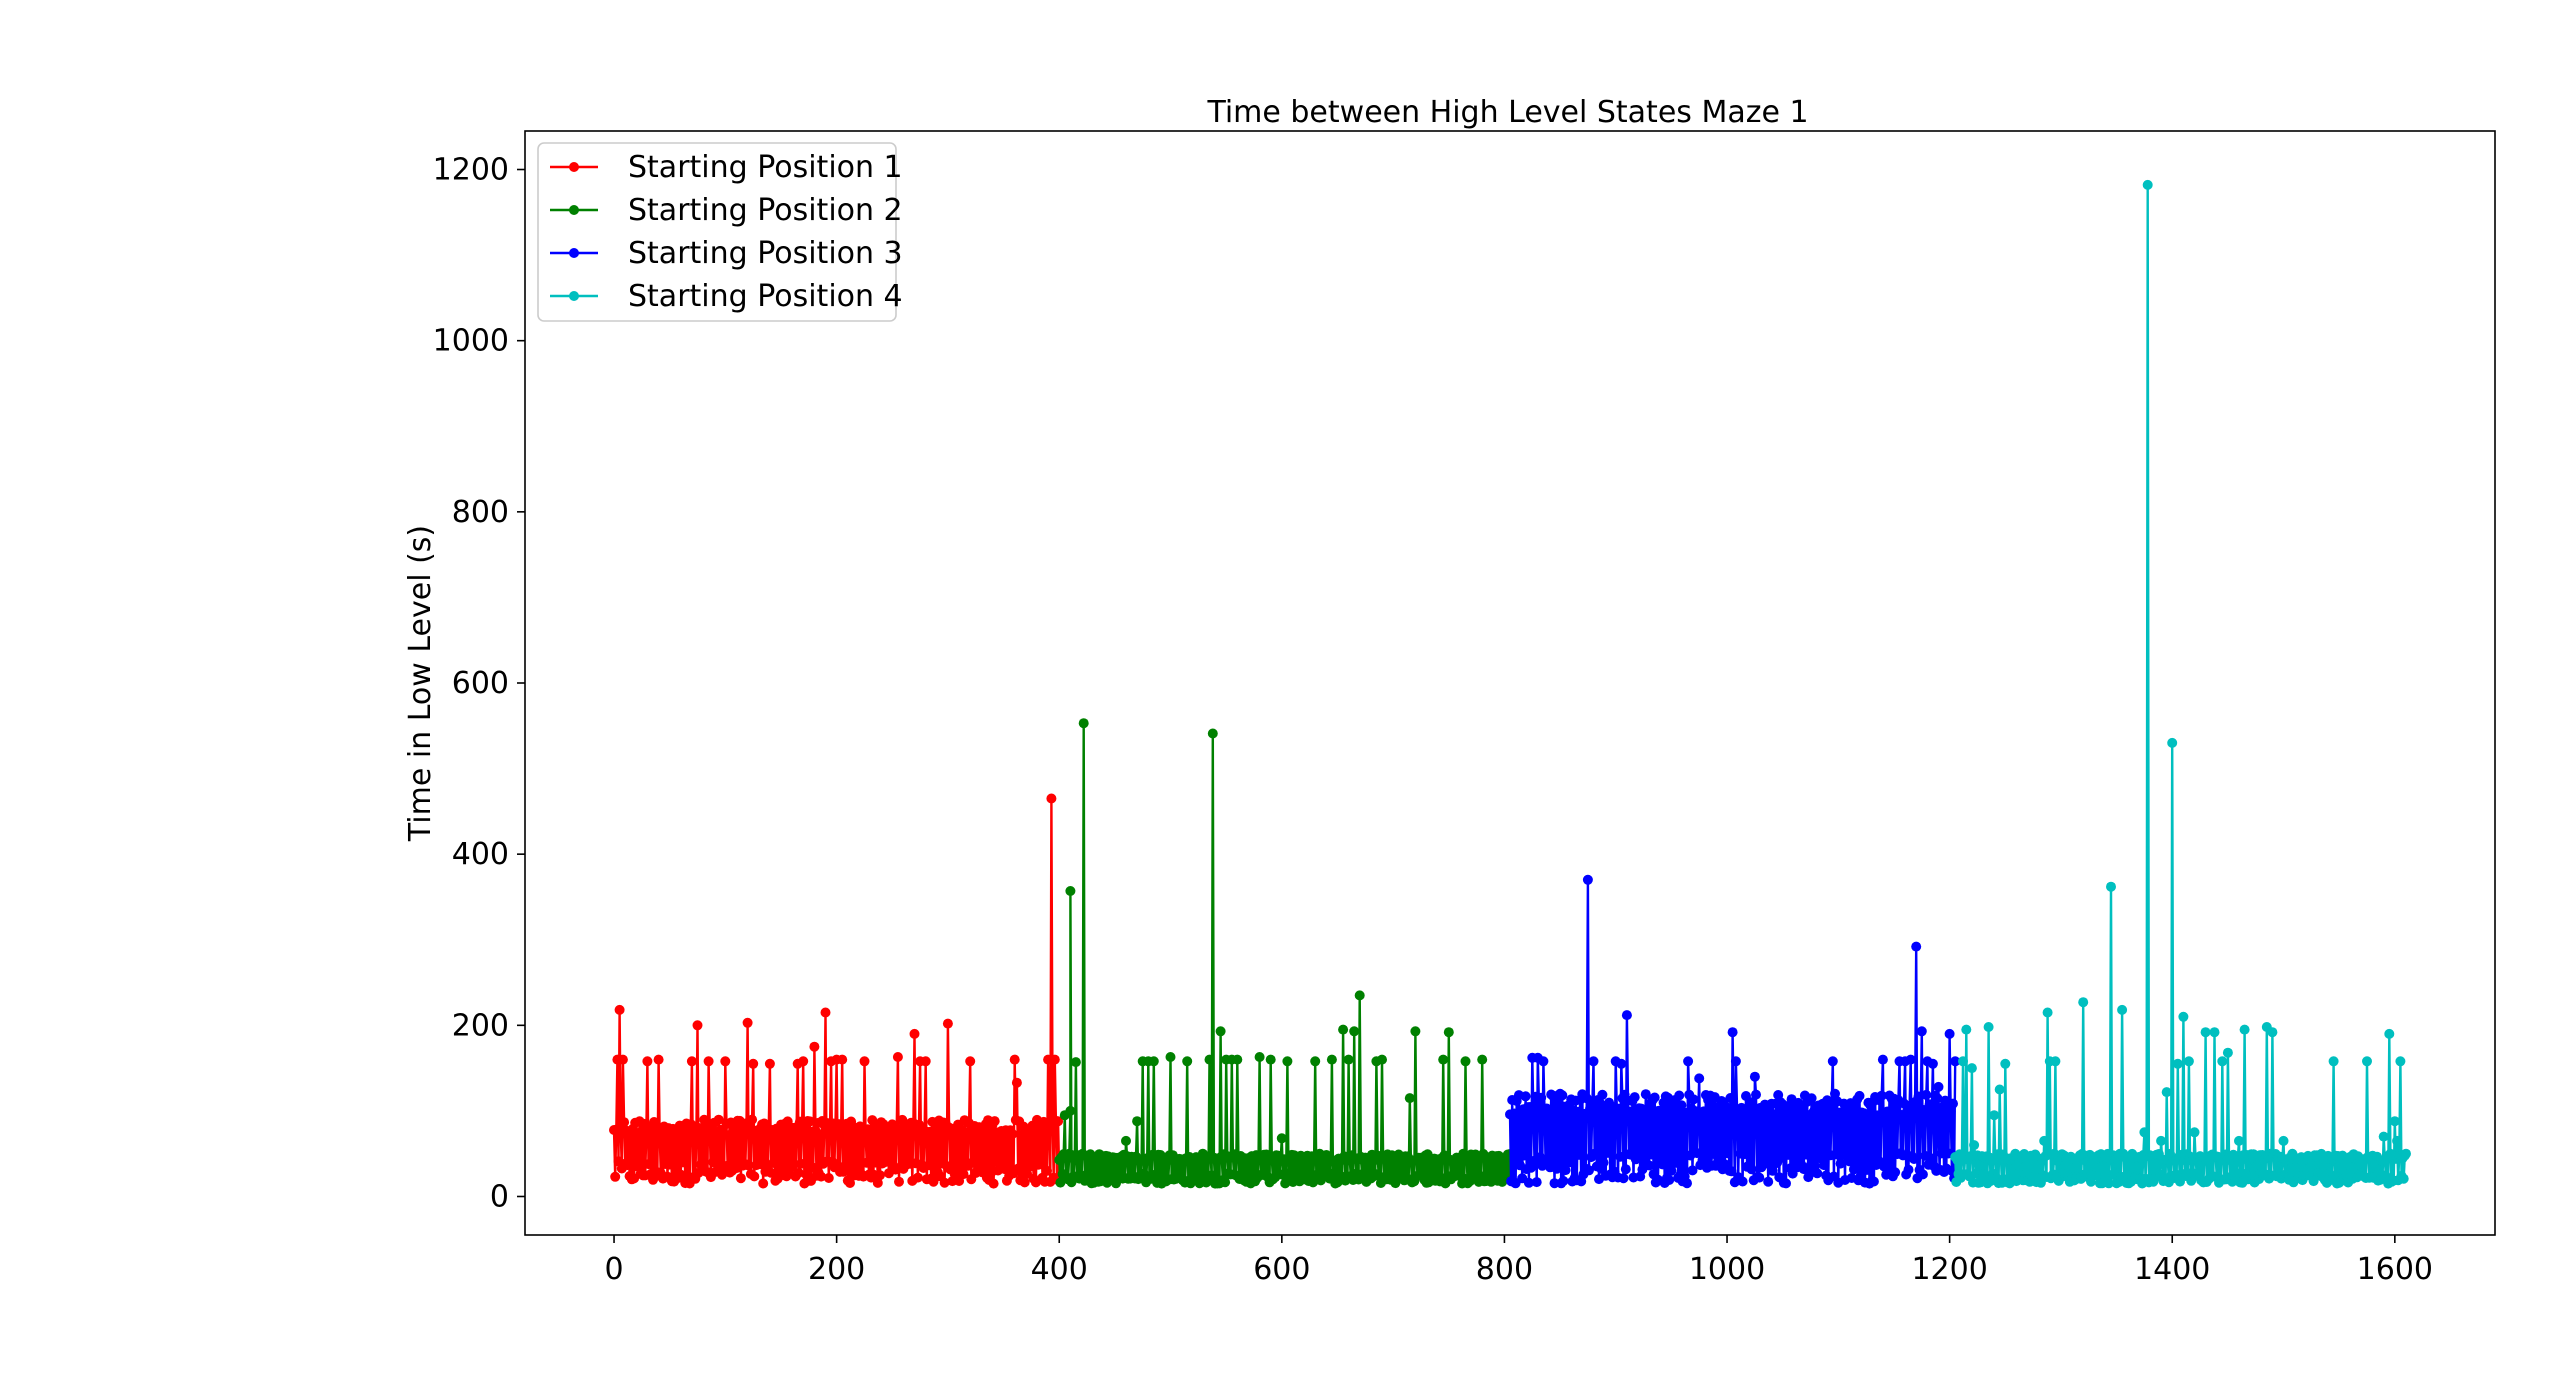 This screenshot has width=2560, height=1373. What do you see at coordinates (471, 341) in the screenshot?
I see `y-tick-label: 1000` at bounding box center [471, 341].